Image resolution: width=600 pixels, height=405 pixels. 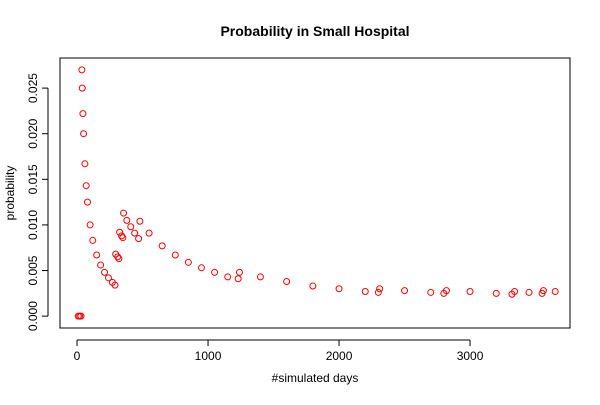 What do you see at coordinates (339, 356) in the screenshot?
I see `x-tick-label: 2000` at bounding box center [339, 356].